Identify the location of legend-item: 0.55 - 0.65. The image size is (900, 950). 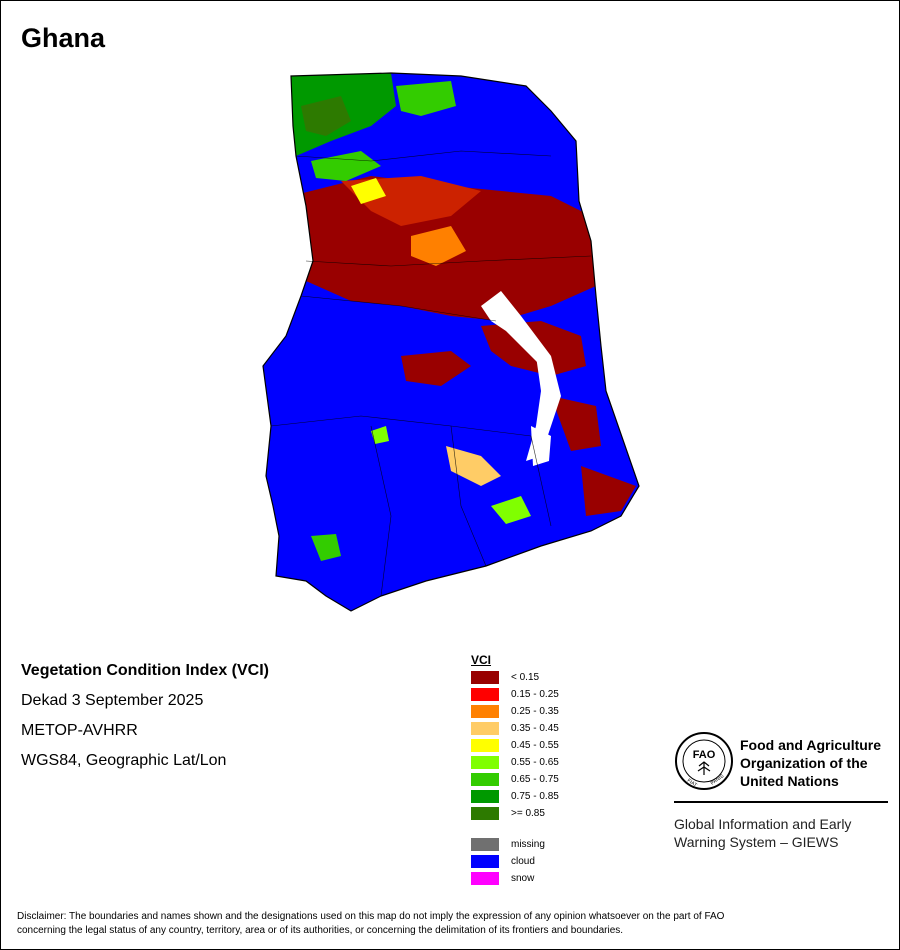
(515, 762).